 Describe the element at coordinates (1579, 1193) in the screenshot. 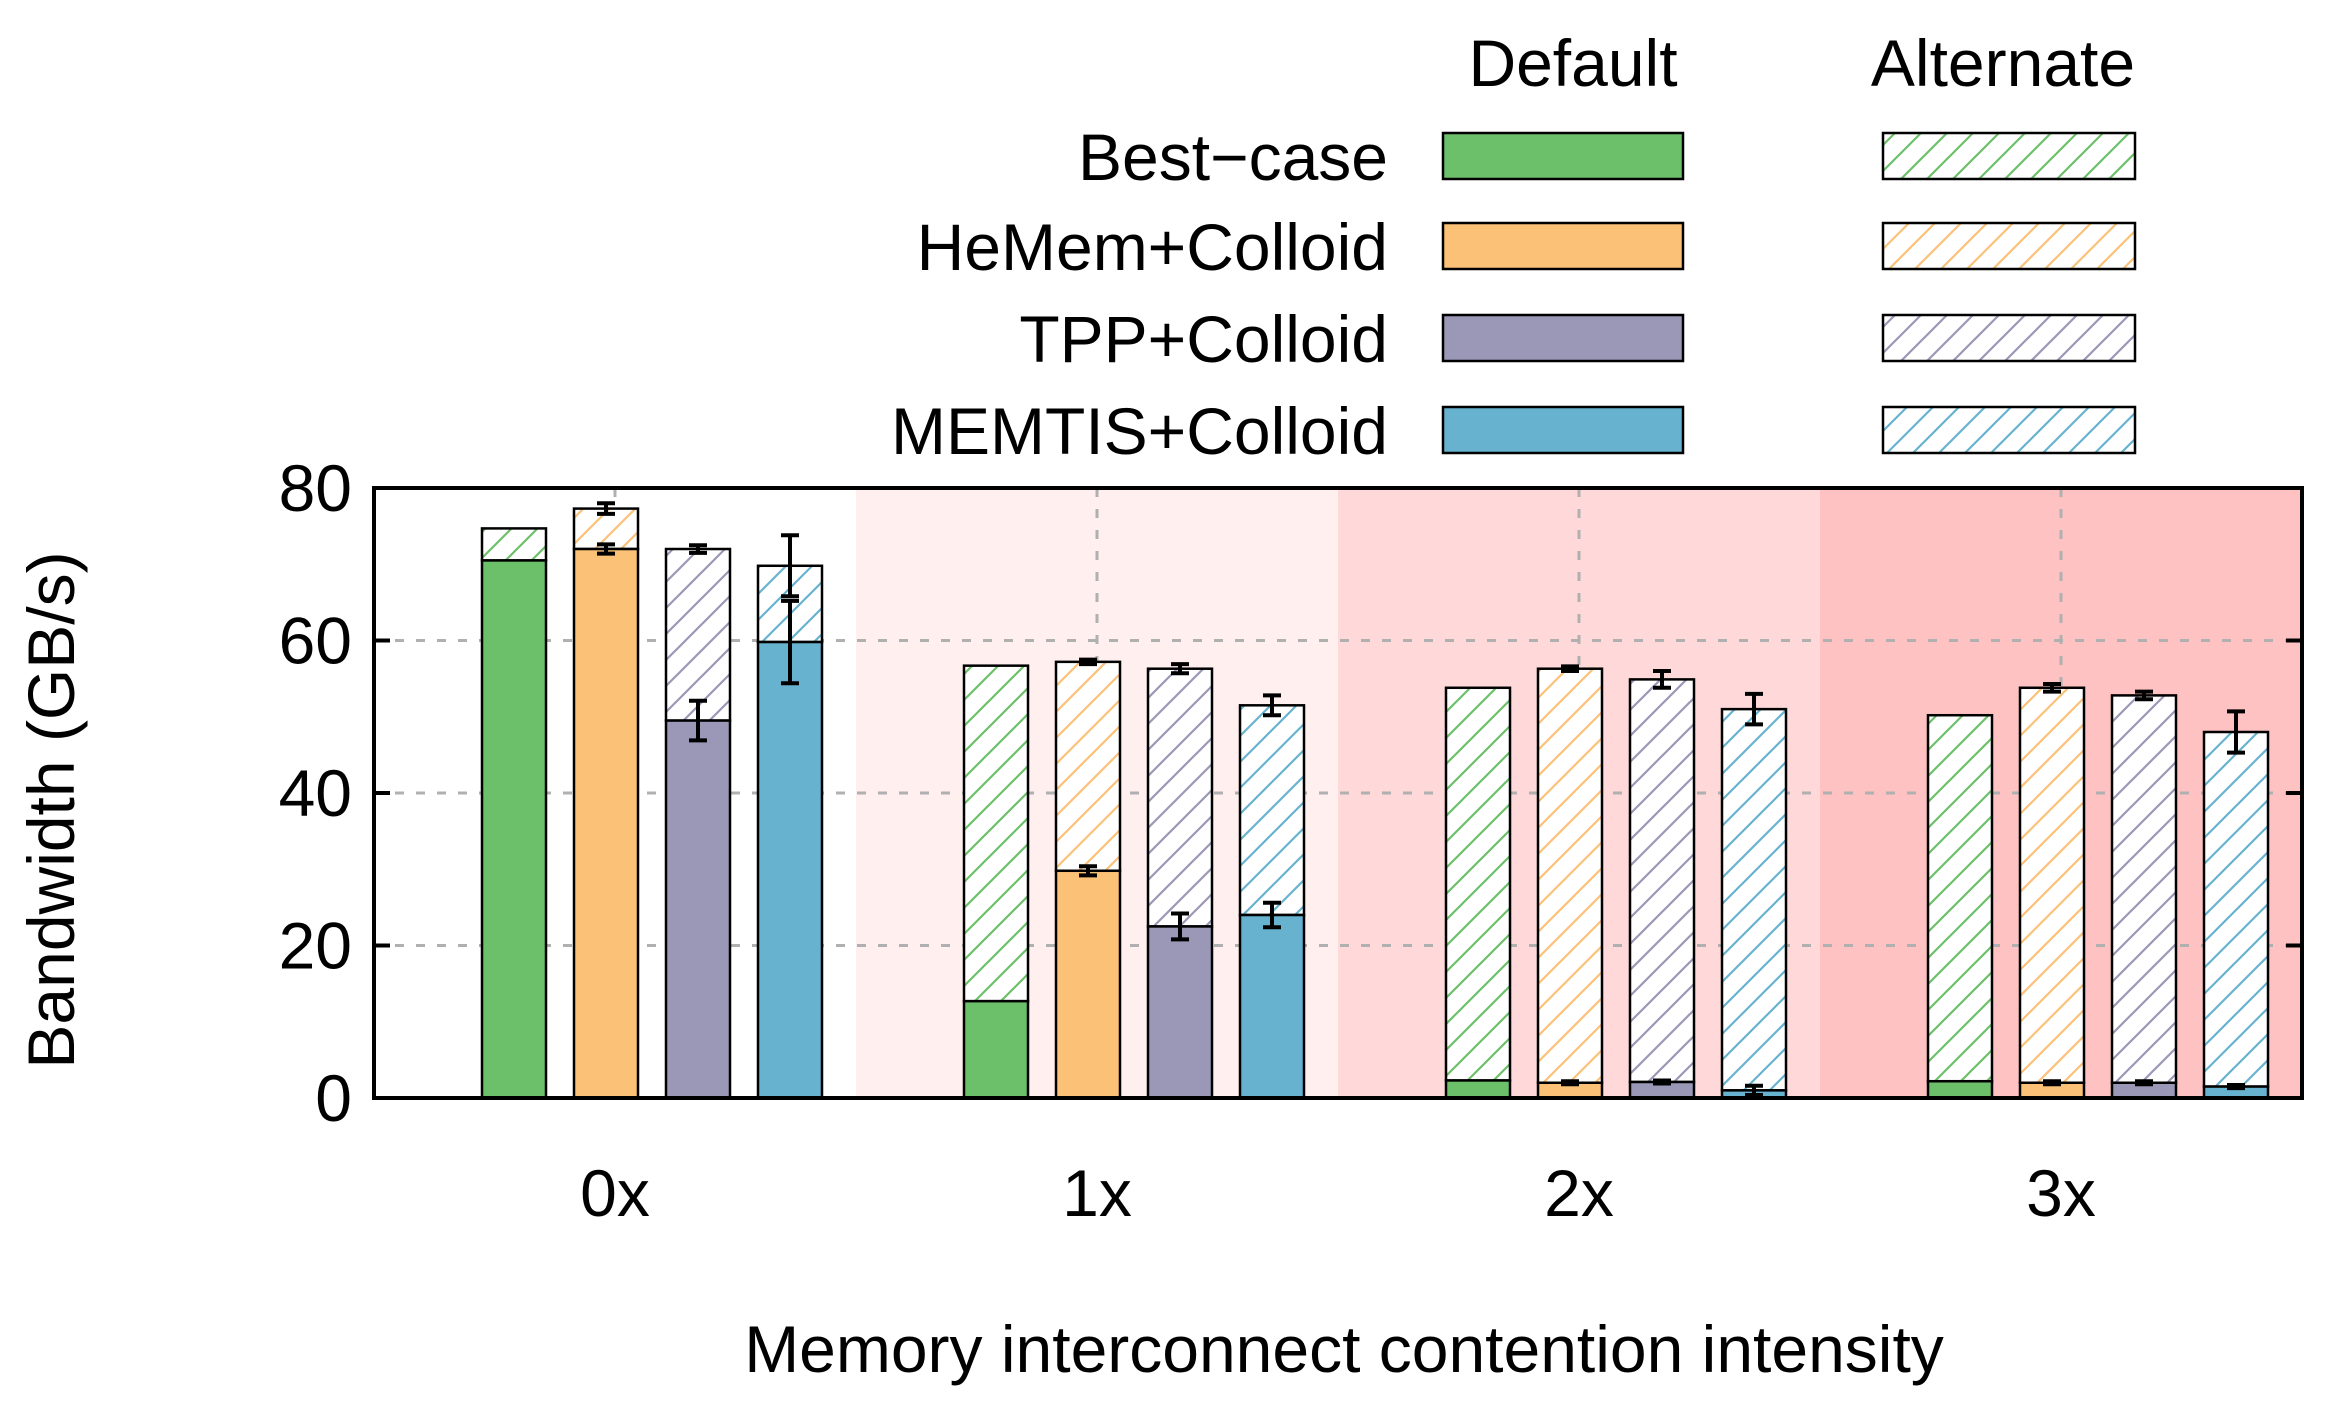

I see `x-tick-label: 2x` at that location.